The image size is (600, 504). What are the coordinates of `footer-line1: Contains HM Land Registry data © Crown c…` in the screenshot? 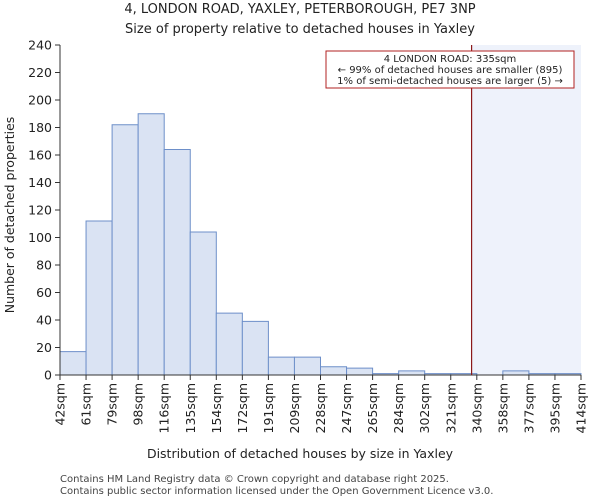 It's located at (254, 479).